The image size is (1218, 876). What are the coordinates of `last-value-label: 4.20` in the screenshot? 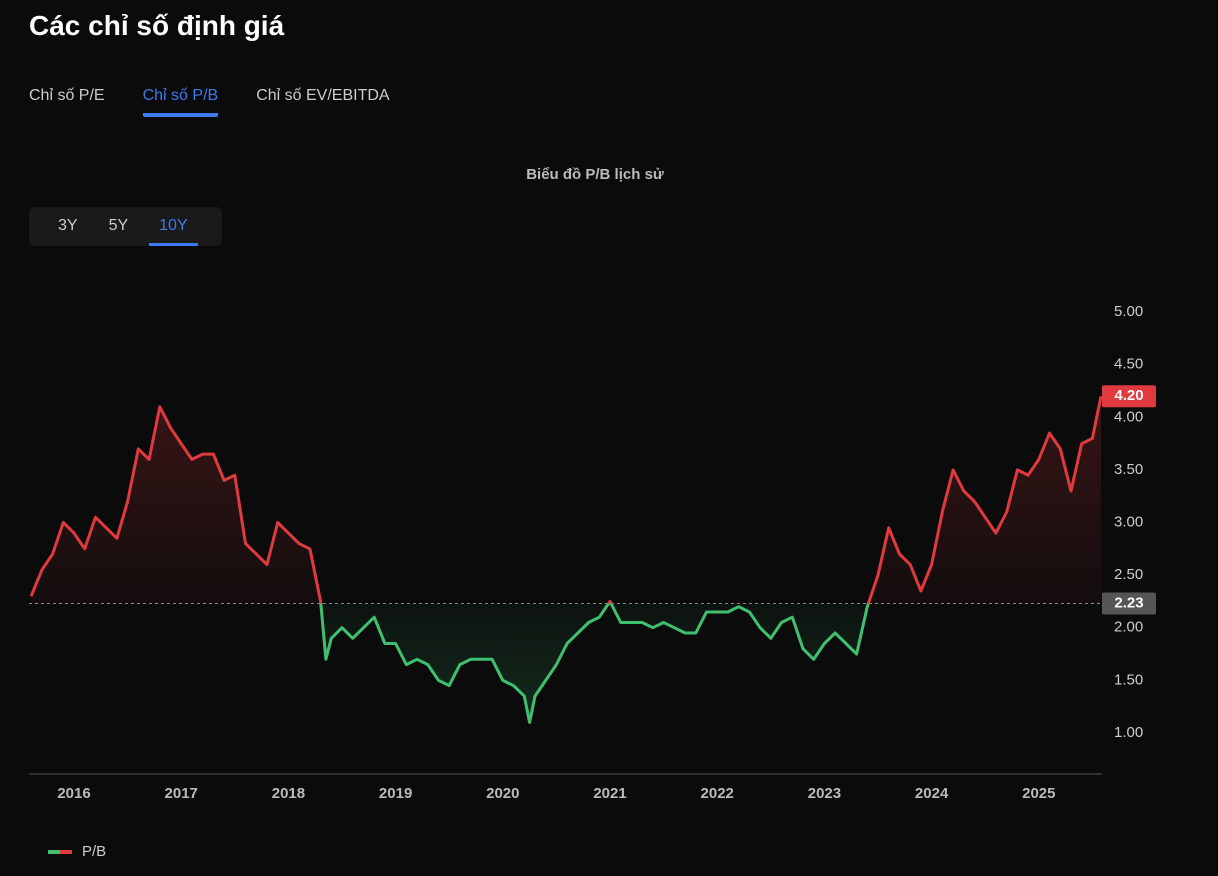 It's located at (1128, 395).